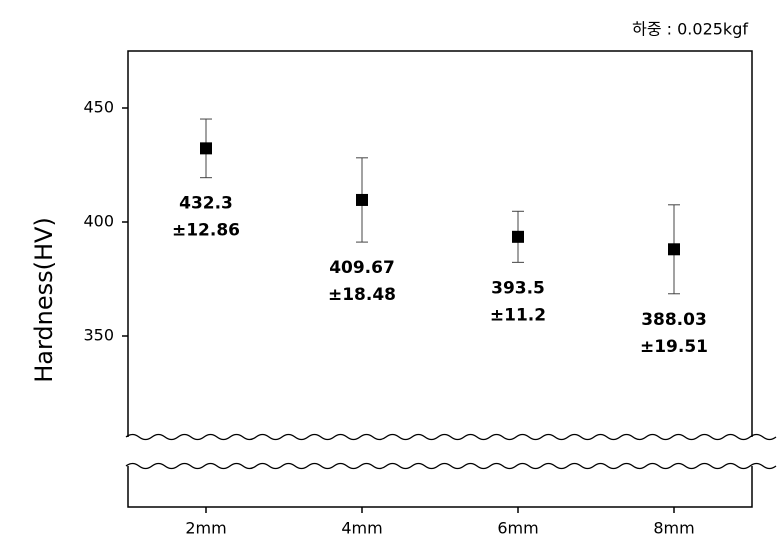 The image size is (778, 556). Describe the element at coordinates (98, 221) in the screenshot. I see `y-tick-label: 400` at that location.